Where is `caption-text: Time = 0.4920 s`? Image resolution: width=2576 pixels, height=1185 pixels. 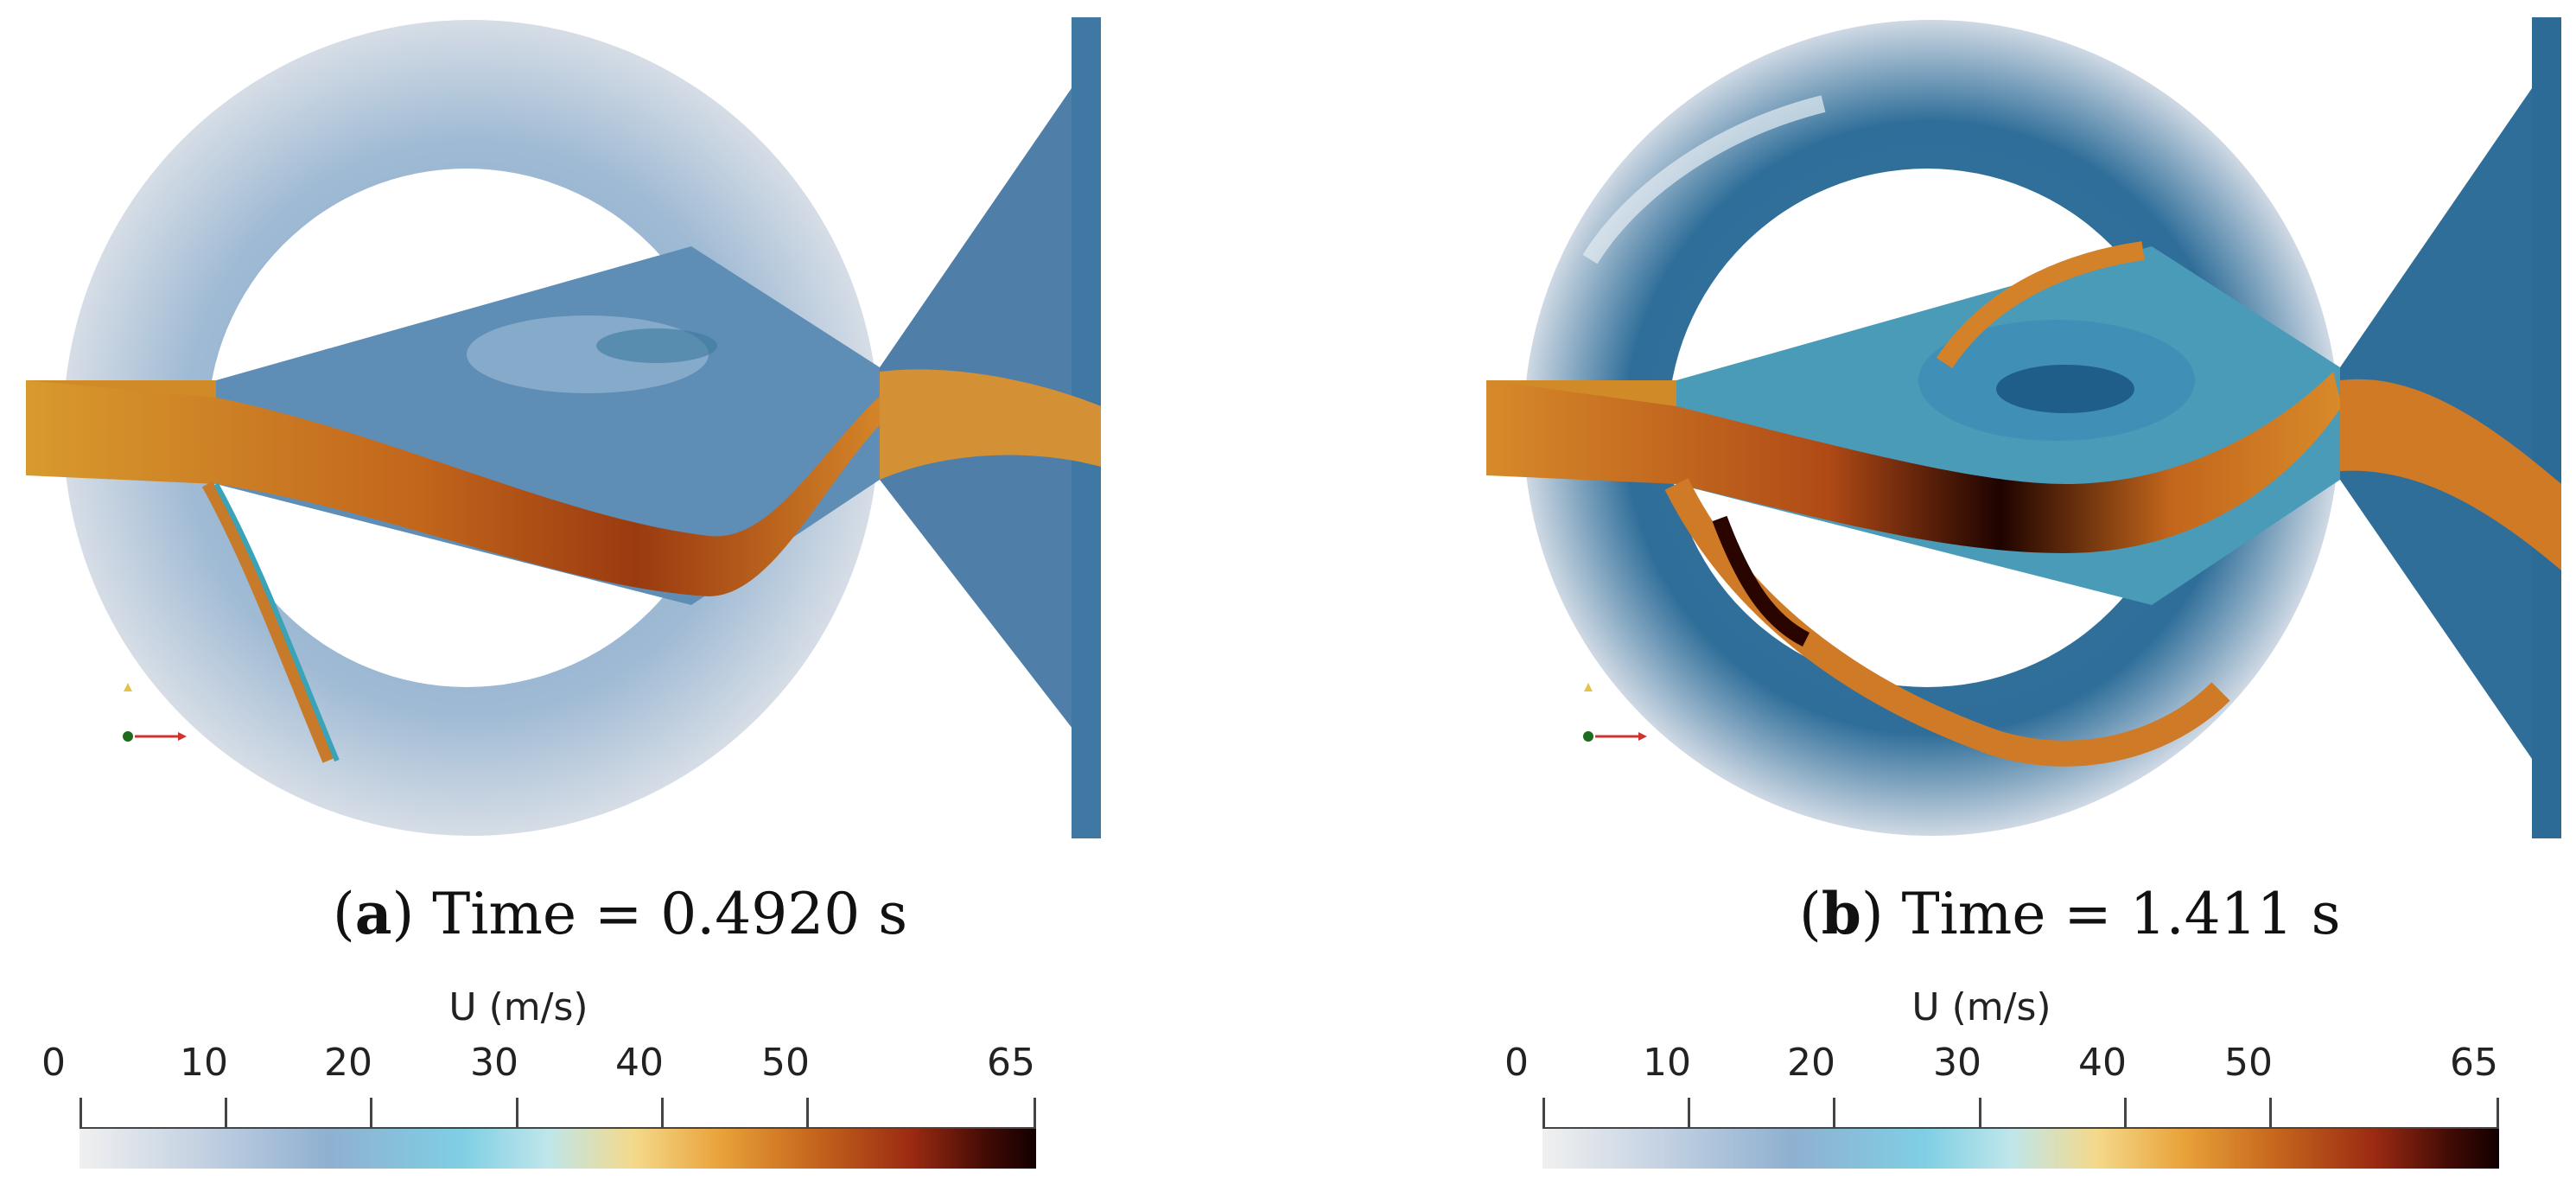 caption-text: Time = 0.4920 s is located at coordinates (661, 914).